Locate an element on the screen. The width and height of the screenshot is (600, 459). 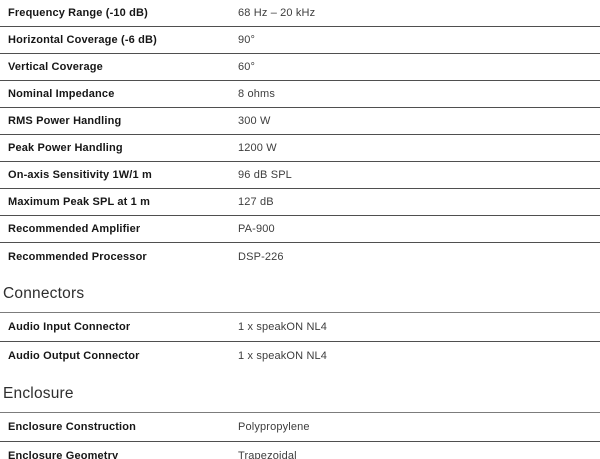
table-row: Enclosure Construction Polypropylene is located at coordinates (300, 427).